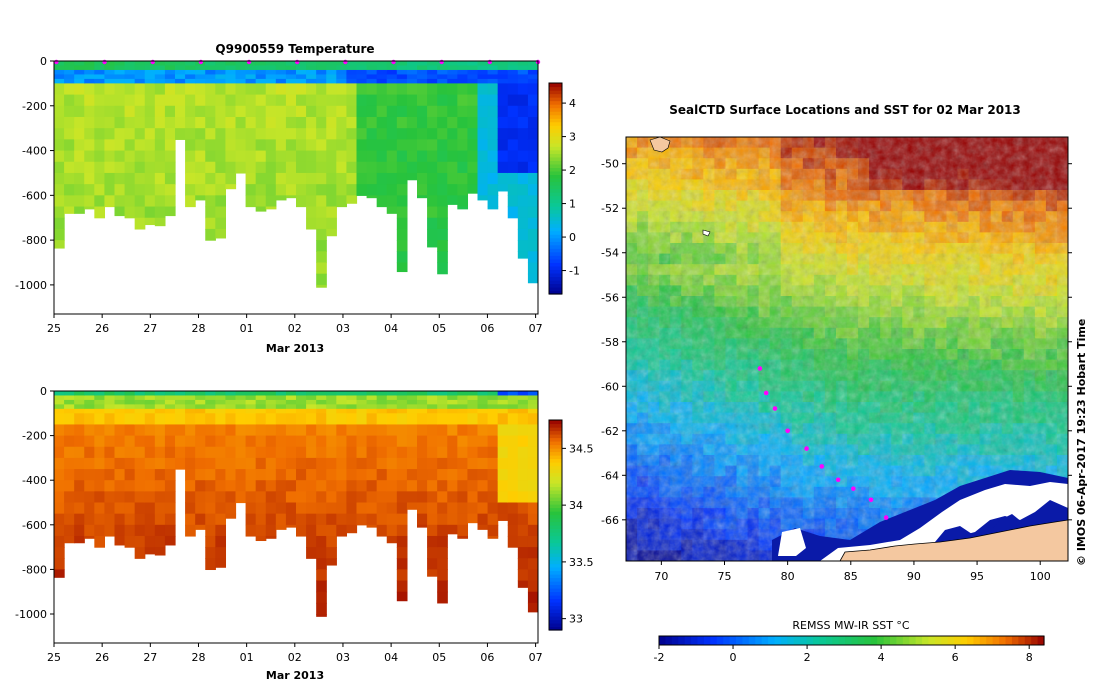 Image resolution: width=1099 pixels, height=700 pixels. What do you see at coordinates (296, 504) in the screenshot?
I see `salinity-section-cells` at bounding box center [296, 504].